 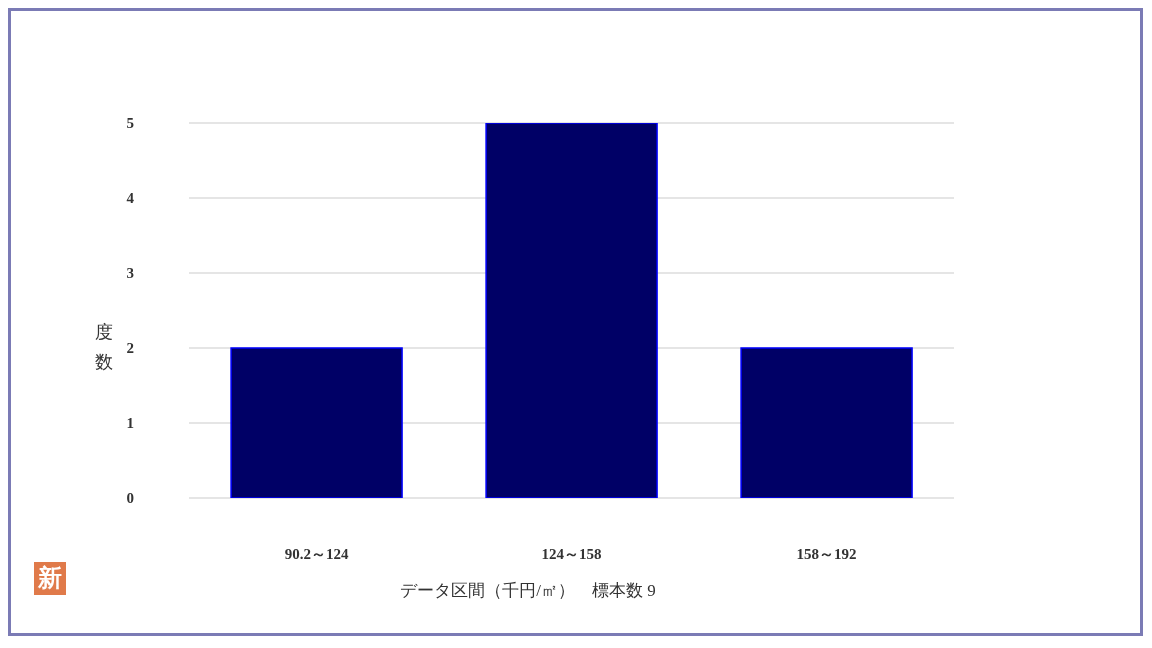 What do you see at coordinates (316, 553) in the screenshot?
I see `x-tick-label: 90.2～124` at bounding box center [316, 553].